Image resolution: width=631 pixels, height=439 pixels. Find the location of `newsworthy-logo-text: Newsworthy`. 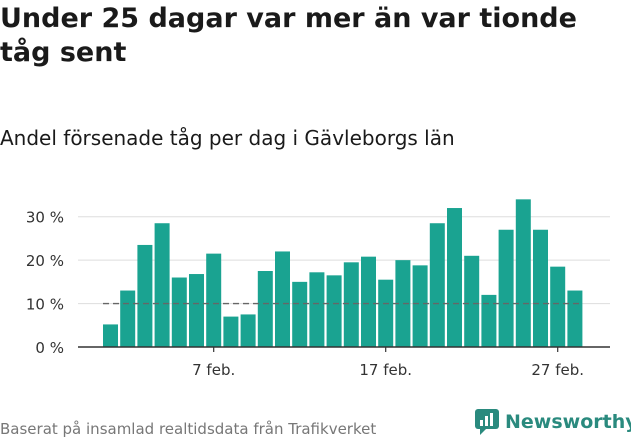

newsworthy-logo-text: Newsworthy is located at coordinates (568, 422).